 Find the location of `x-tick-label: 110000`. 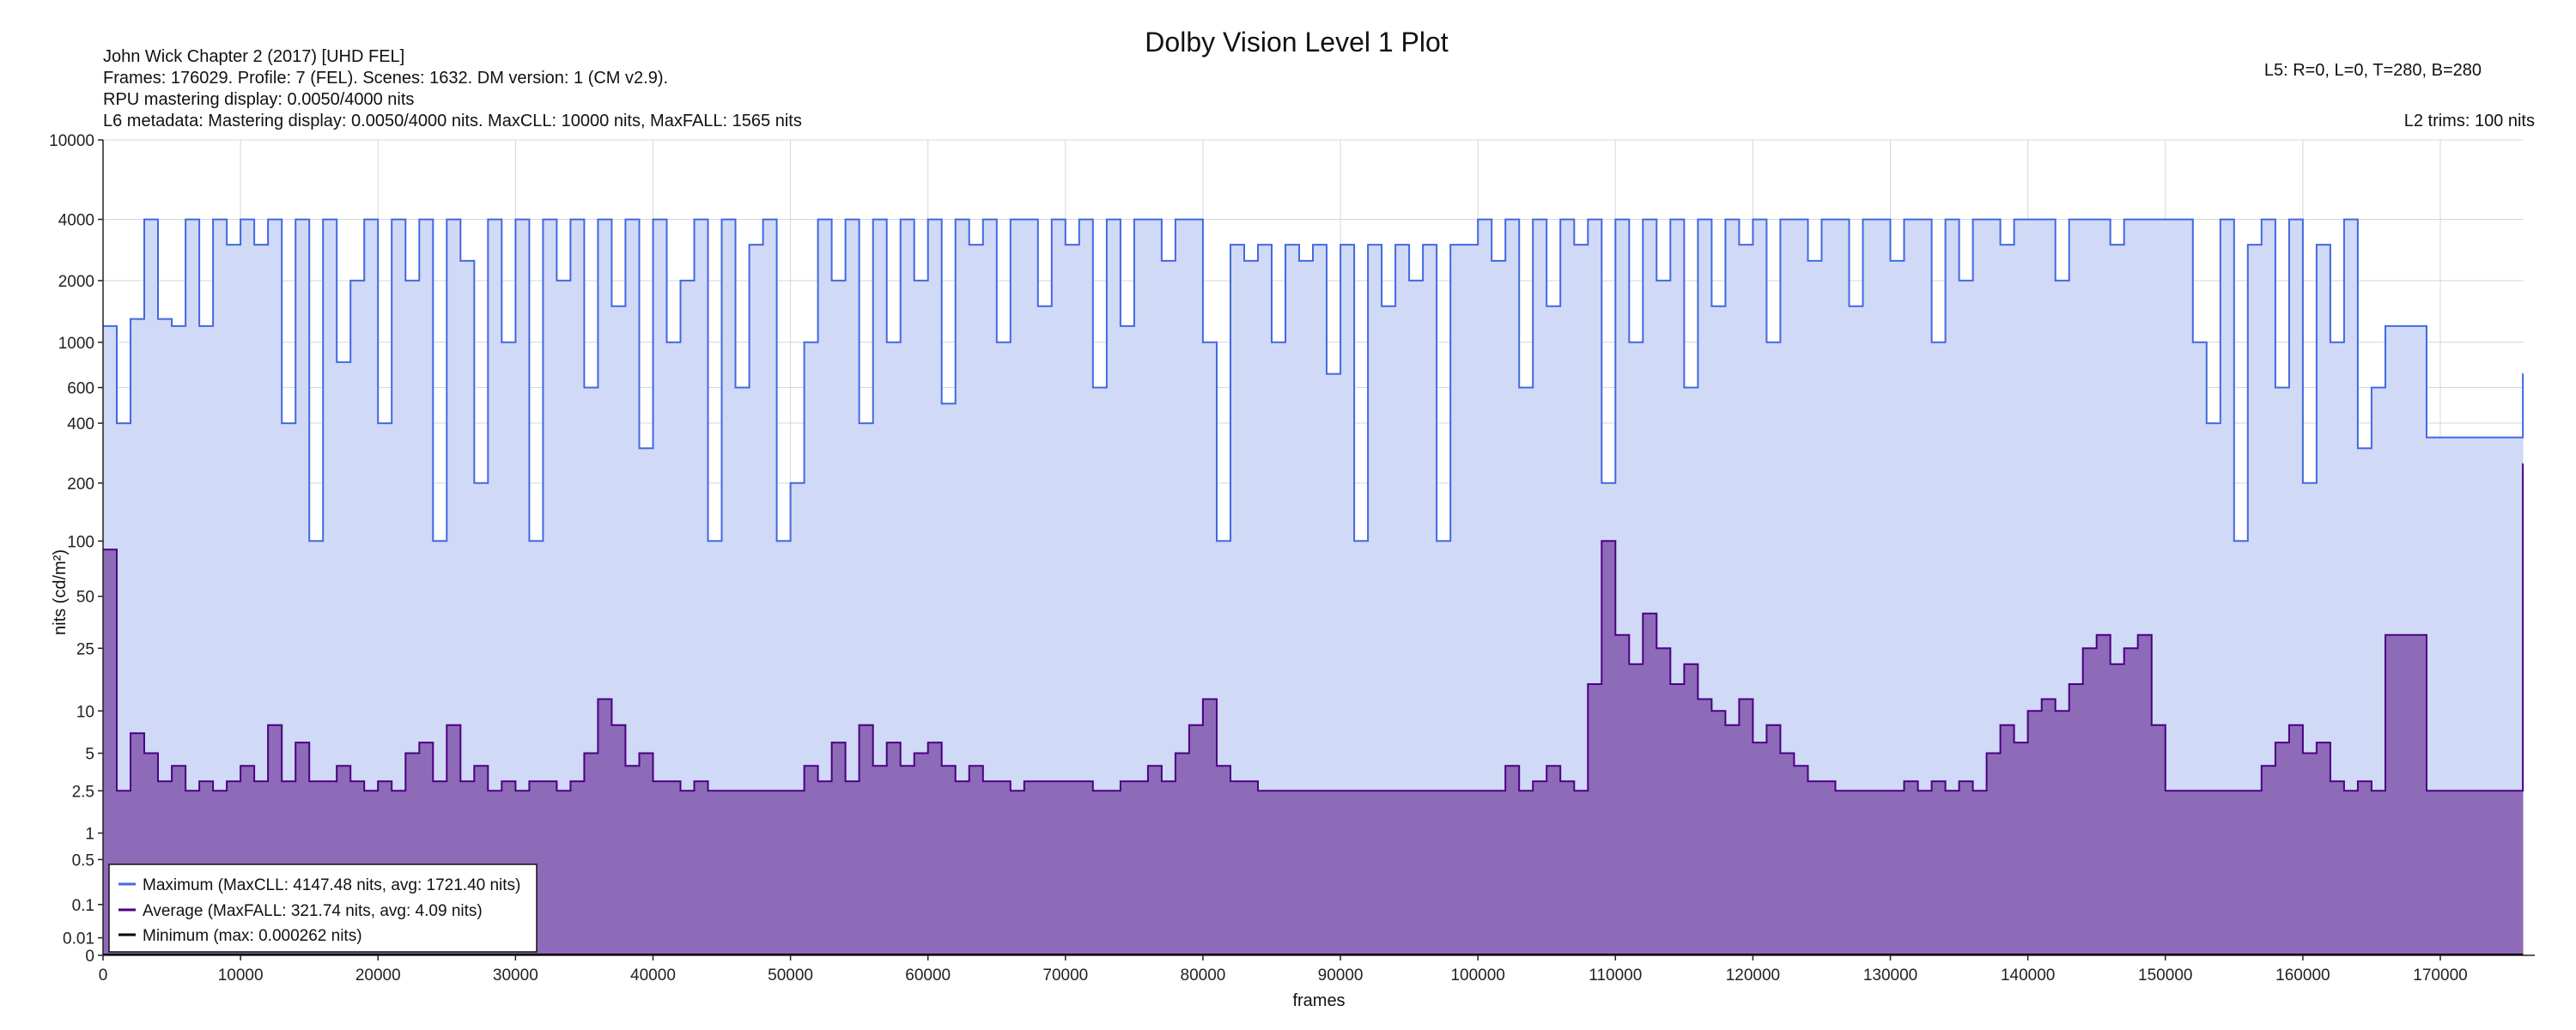

x-tick-label: 110000 is located at coordinates (1616, 975).